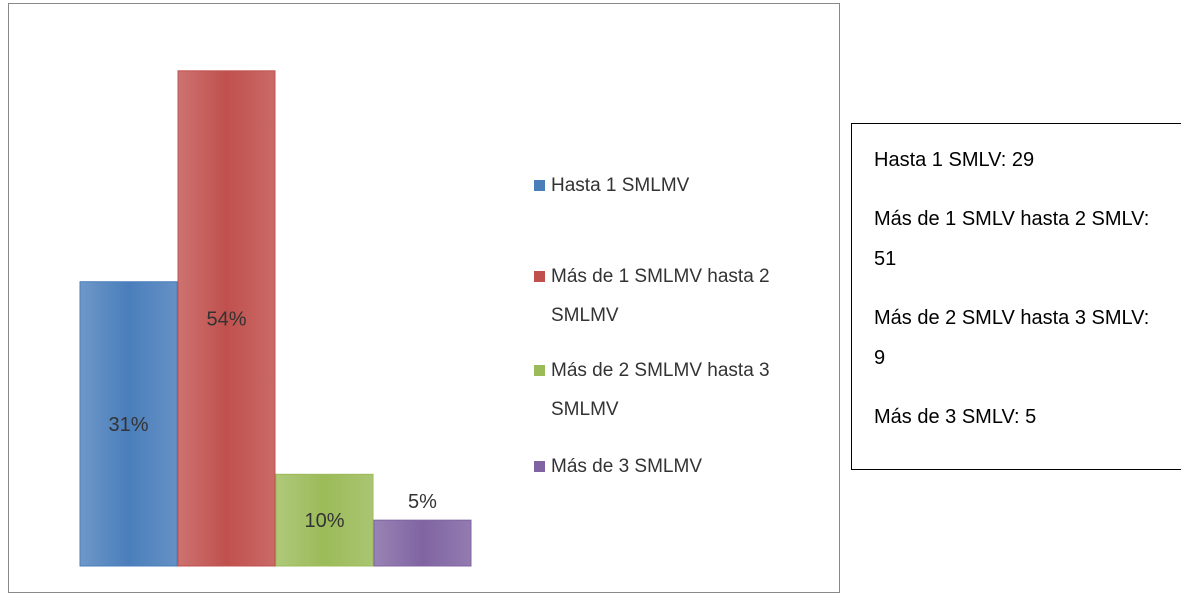 Image resolution: width=1181 pixels, height=593 pixels. What do you see at coordinates (954, 160) in the screenshot?
I see `text-line: Hasta 1 SMLV: 29` at bounding box center [954, 160].